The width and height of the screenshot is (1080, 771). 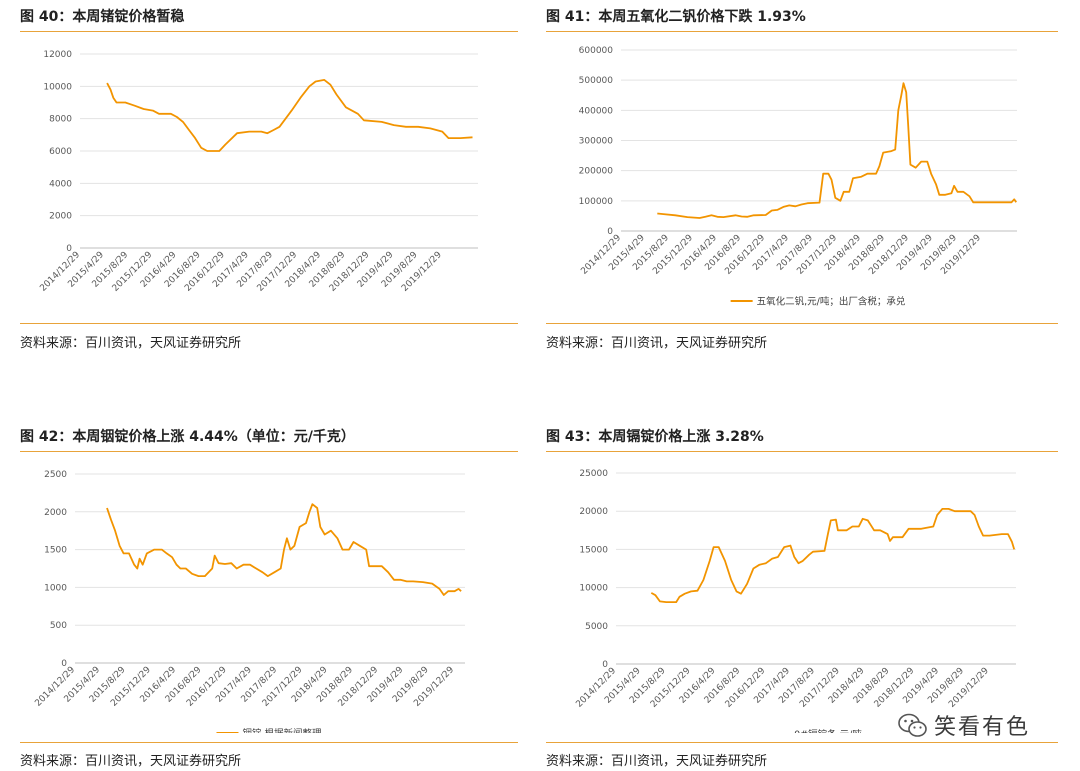 What do you see at coordinates (596, 142) in the screenshot?
I see `y-tick-label: 300000` at bounding box center [596, 142].